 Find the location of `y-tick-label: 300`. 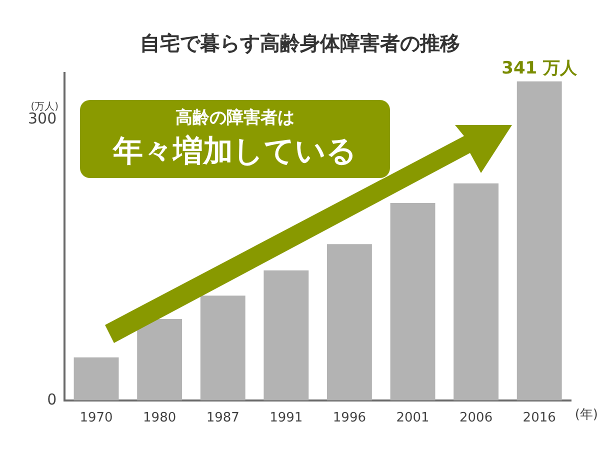

y-tick-label: 300 is located at coordinates (42, 119).